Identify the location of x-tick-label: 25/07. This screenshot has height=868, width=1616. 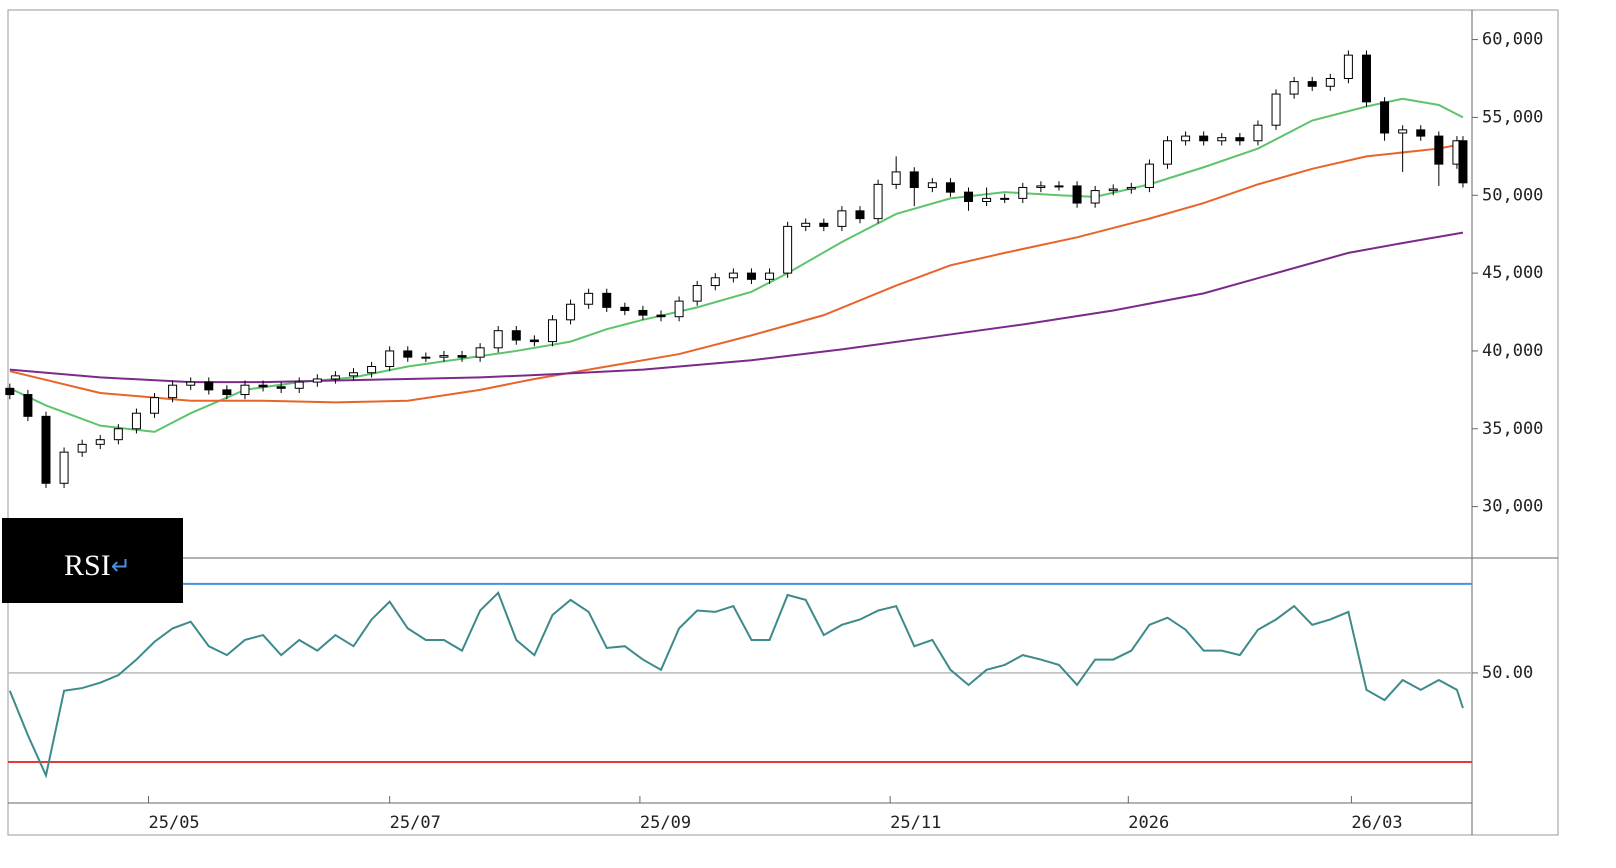
(415, 823).